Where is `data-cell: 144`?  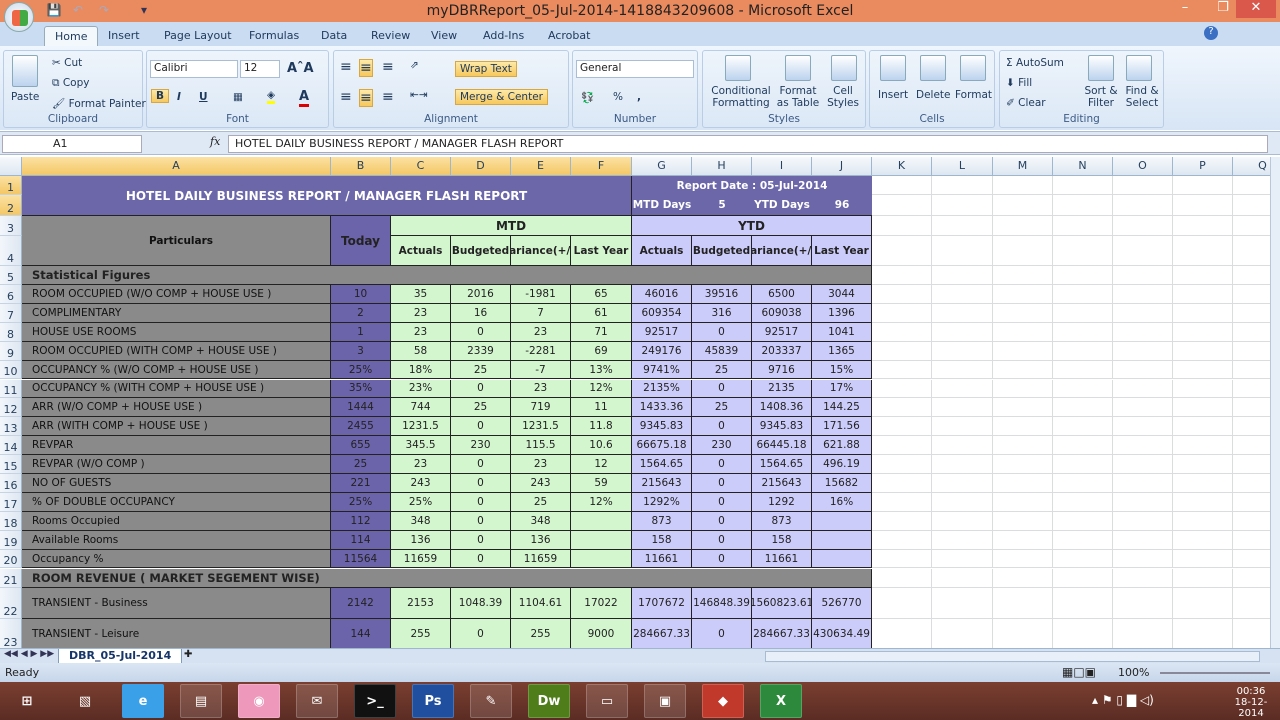 data-cell: 144 is located at coordinates (361, 633).